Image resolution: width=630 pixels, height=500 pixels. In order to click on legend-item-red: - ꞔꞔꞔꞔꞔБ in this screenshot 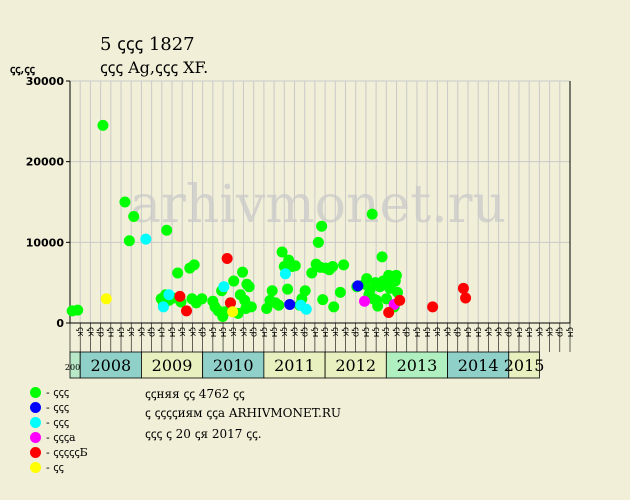, I will do `click(59, 452)`.